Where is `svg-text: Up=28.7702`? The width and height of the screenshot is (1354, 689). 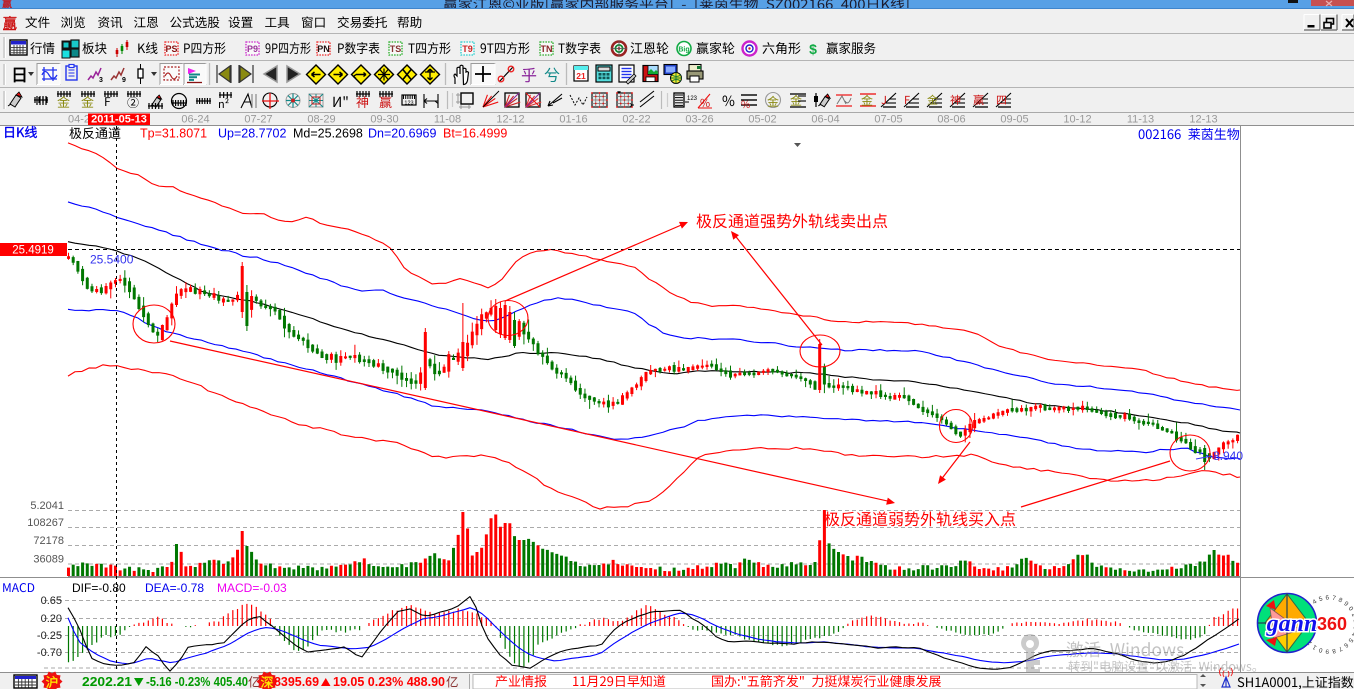 svg-text: Up=28.7702 is located at coordinates (252, 134).